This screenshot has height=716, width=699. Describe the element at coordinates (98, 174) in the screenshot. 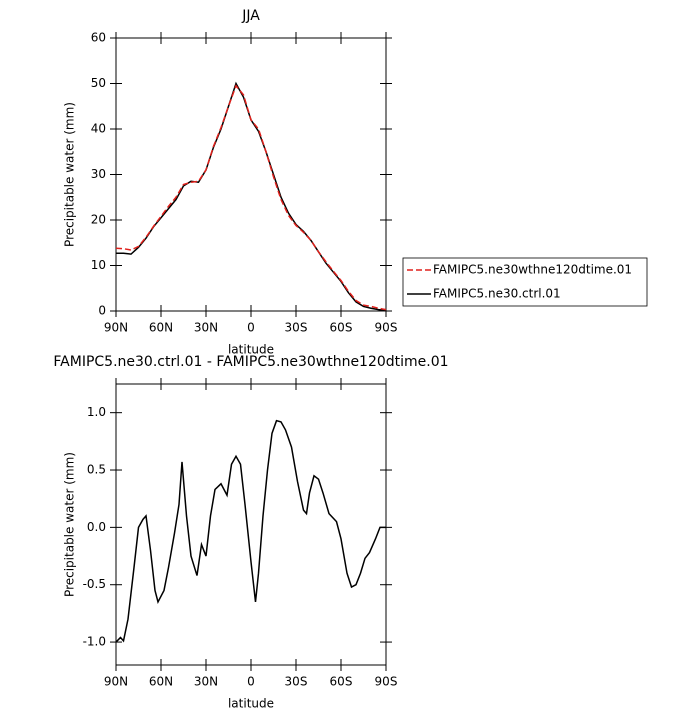

I see `y-tick-label: 30` at that location.